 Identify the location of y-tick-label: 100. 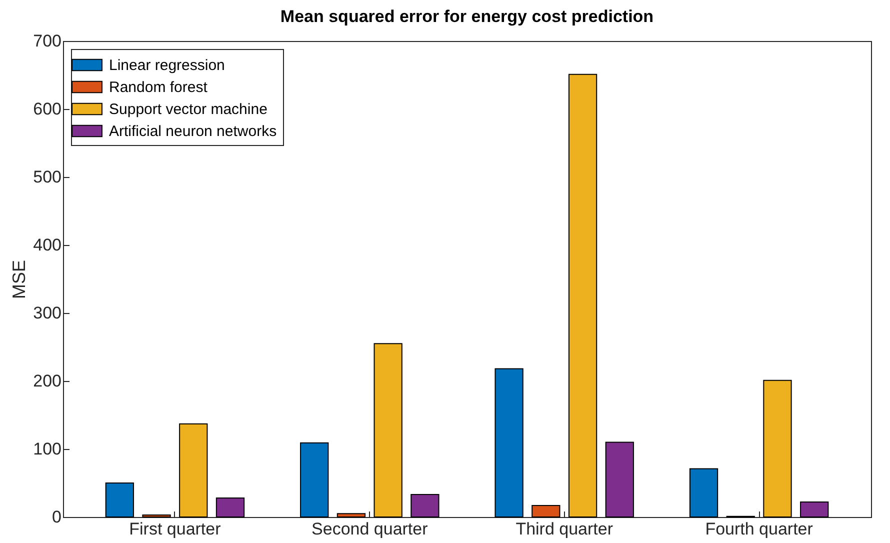
(47, 449).